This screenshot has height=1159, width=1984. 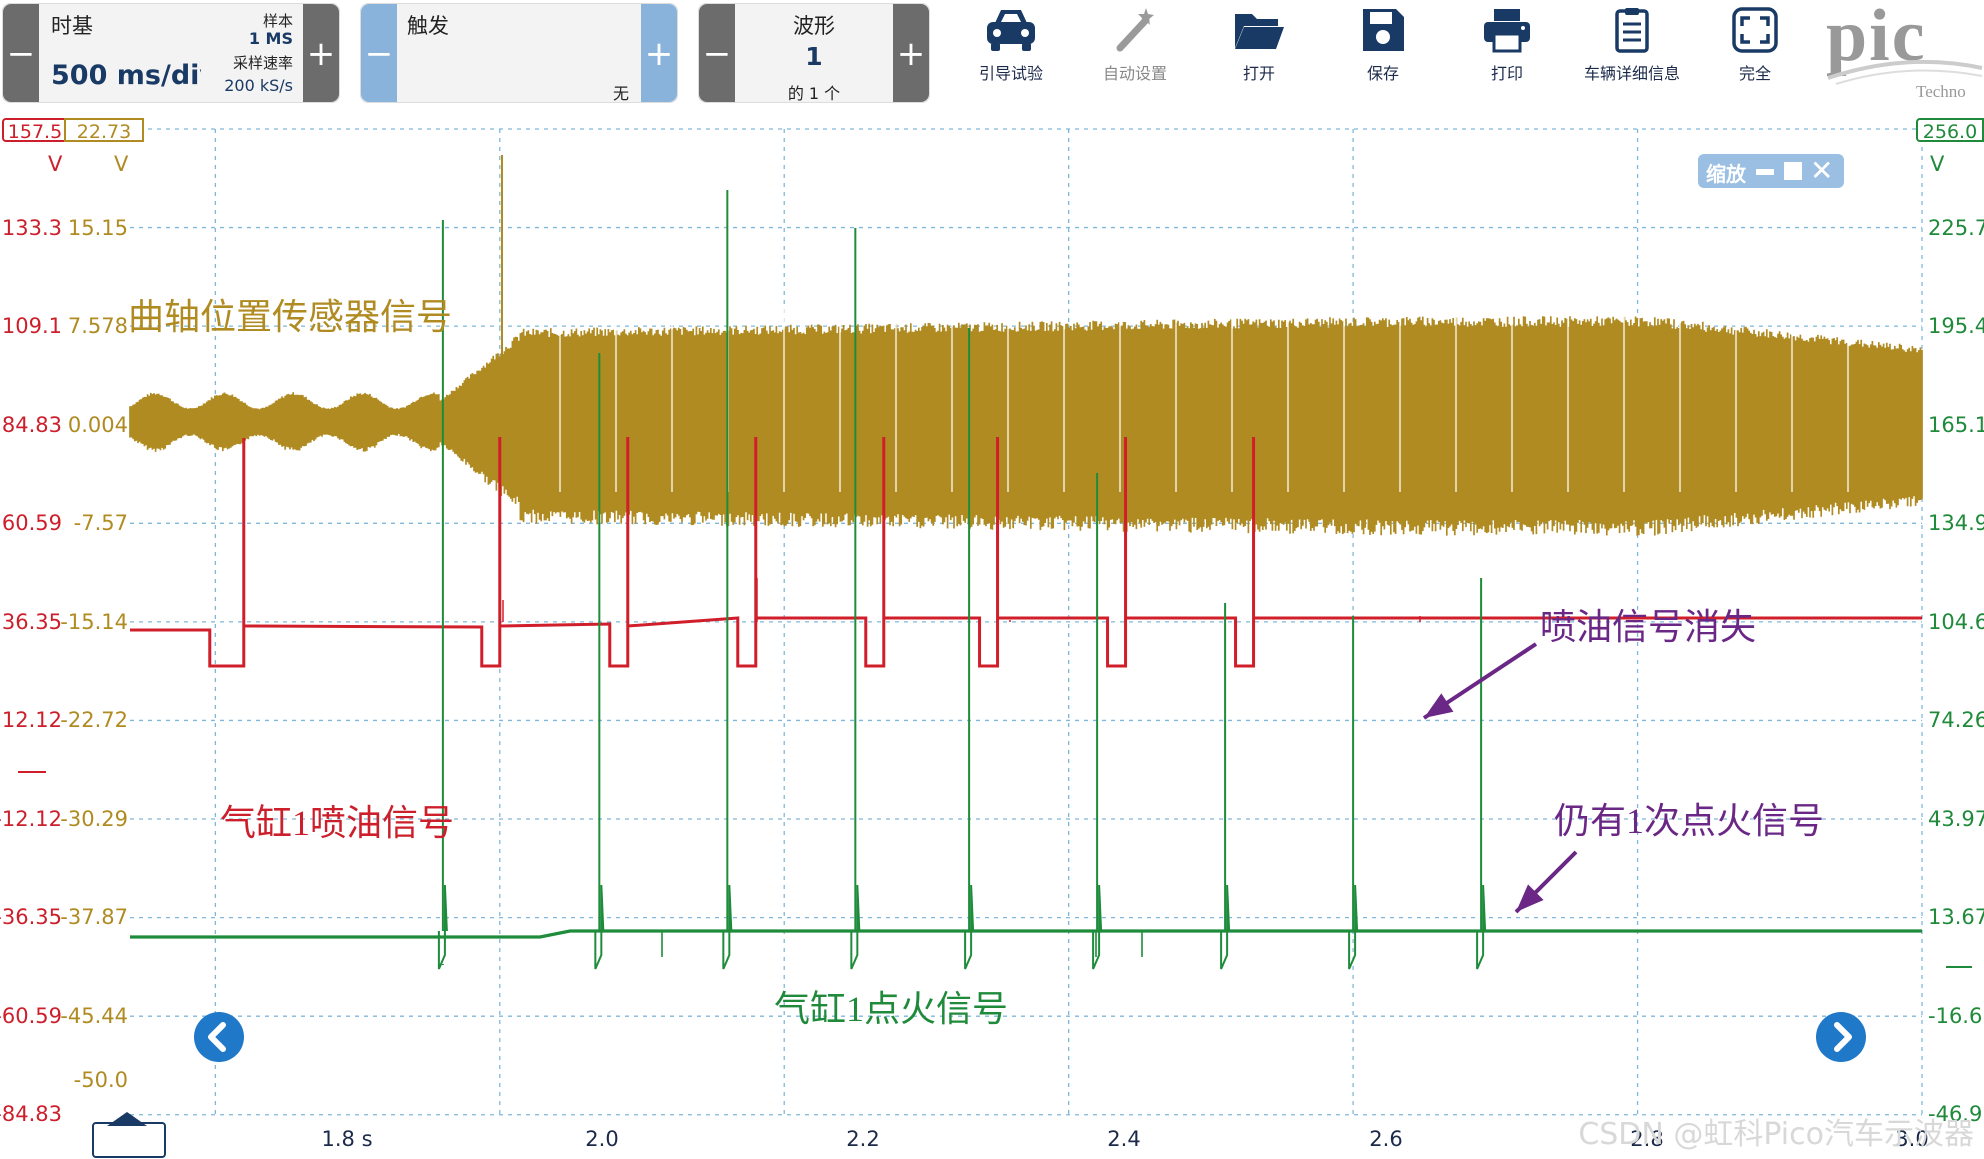 What do you see at coordinates (1648, 627) in the screenshot?
I see `injector-lost-annotation: 喷油信号消失` at bounding box center [1648, 627].